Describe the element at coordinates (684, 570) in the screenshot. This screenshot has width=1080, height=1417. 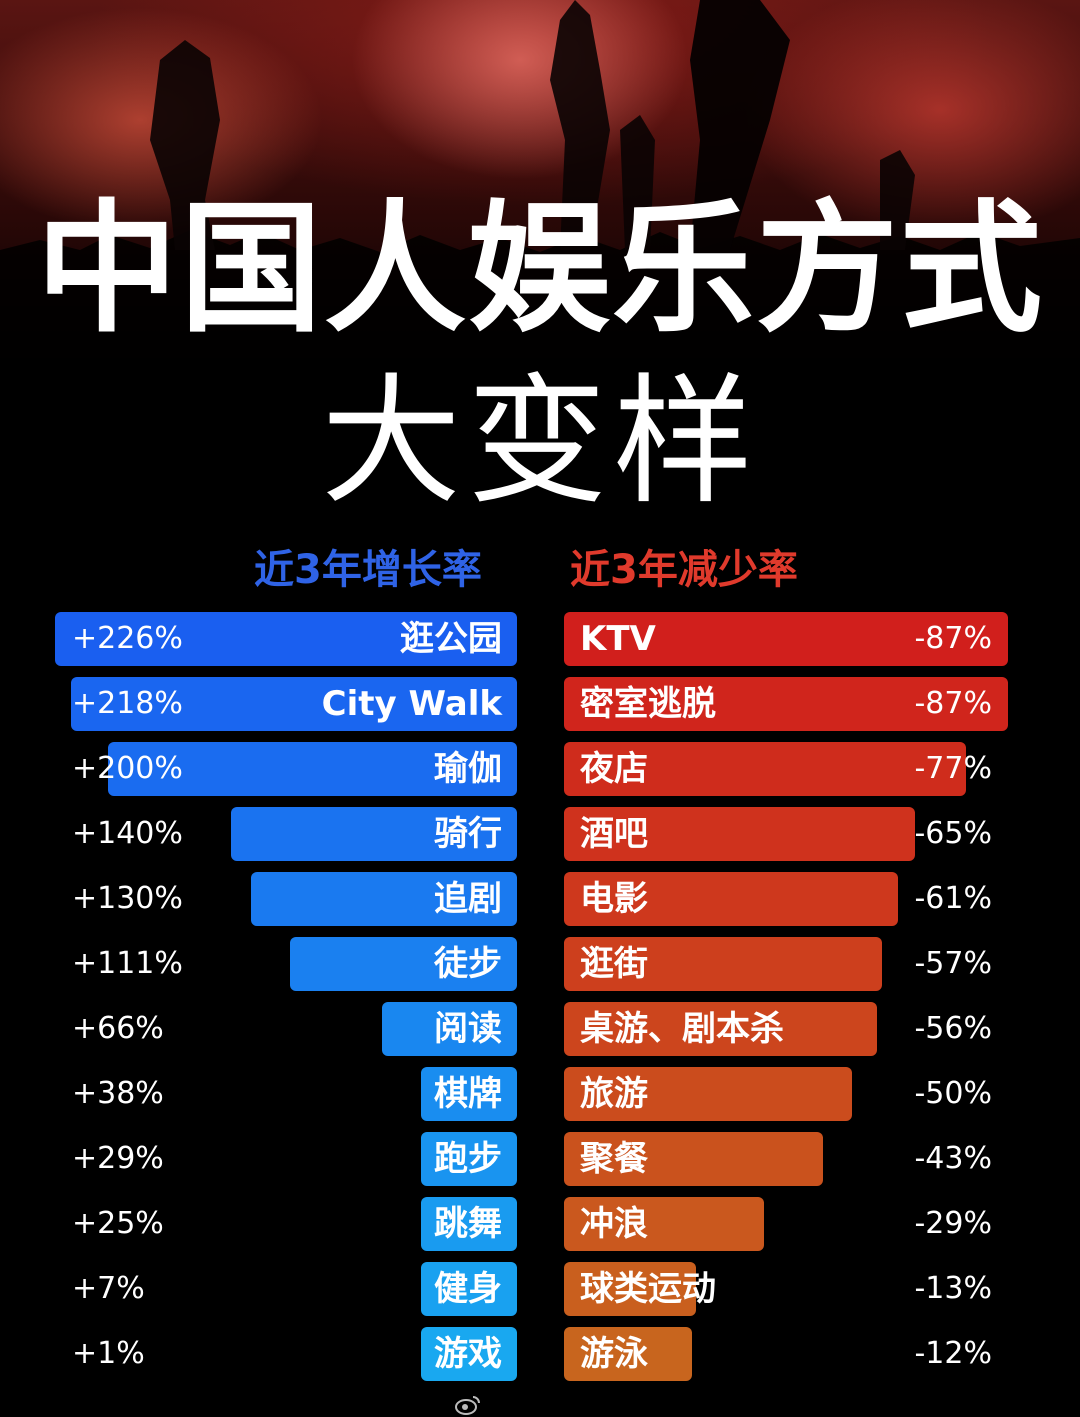
I see `decline-column-header: 近3年减少率` at that location.